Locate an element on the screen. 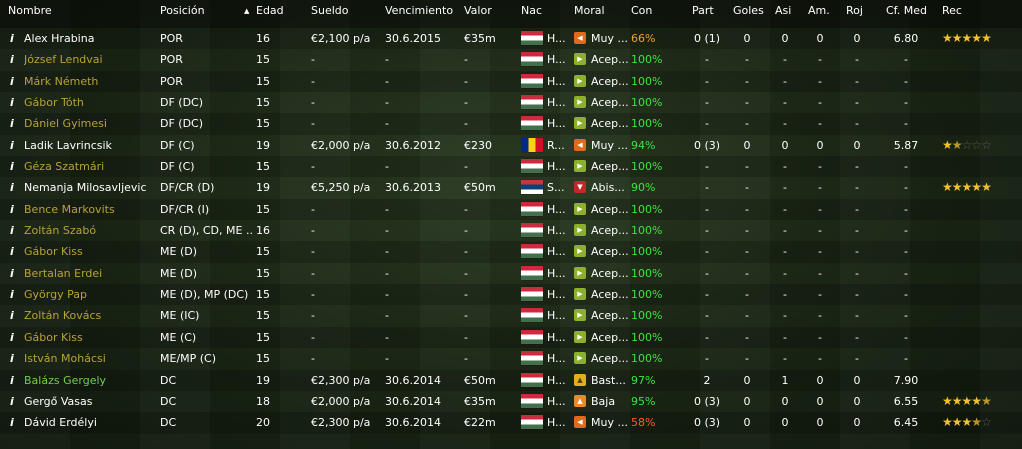 This screenshot has width=1022, height=449. player-name: Nemanja Milosavljevic is located at coordinates (85, 188).